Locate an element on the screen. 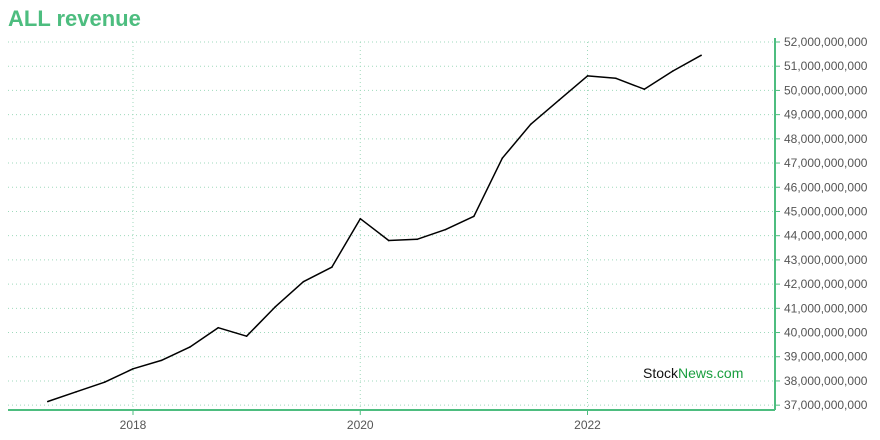  y-tick-label: 39,000,000,000 is located at coordinates (826, 357).